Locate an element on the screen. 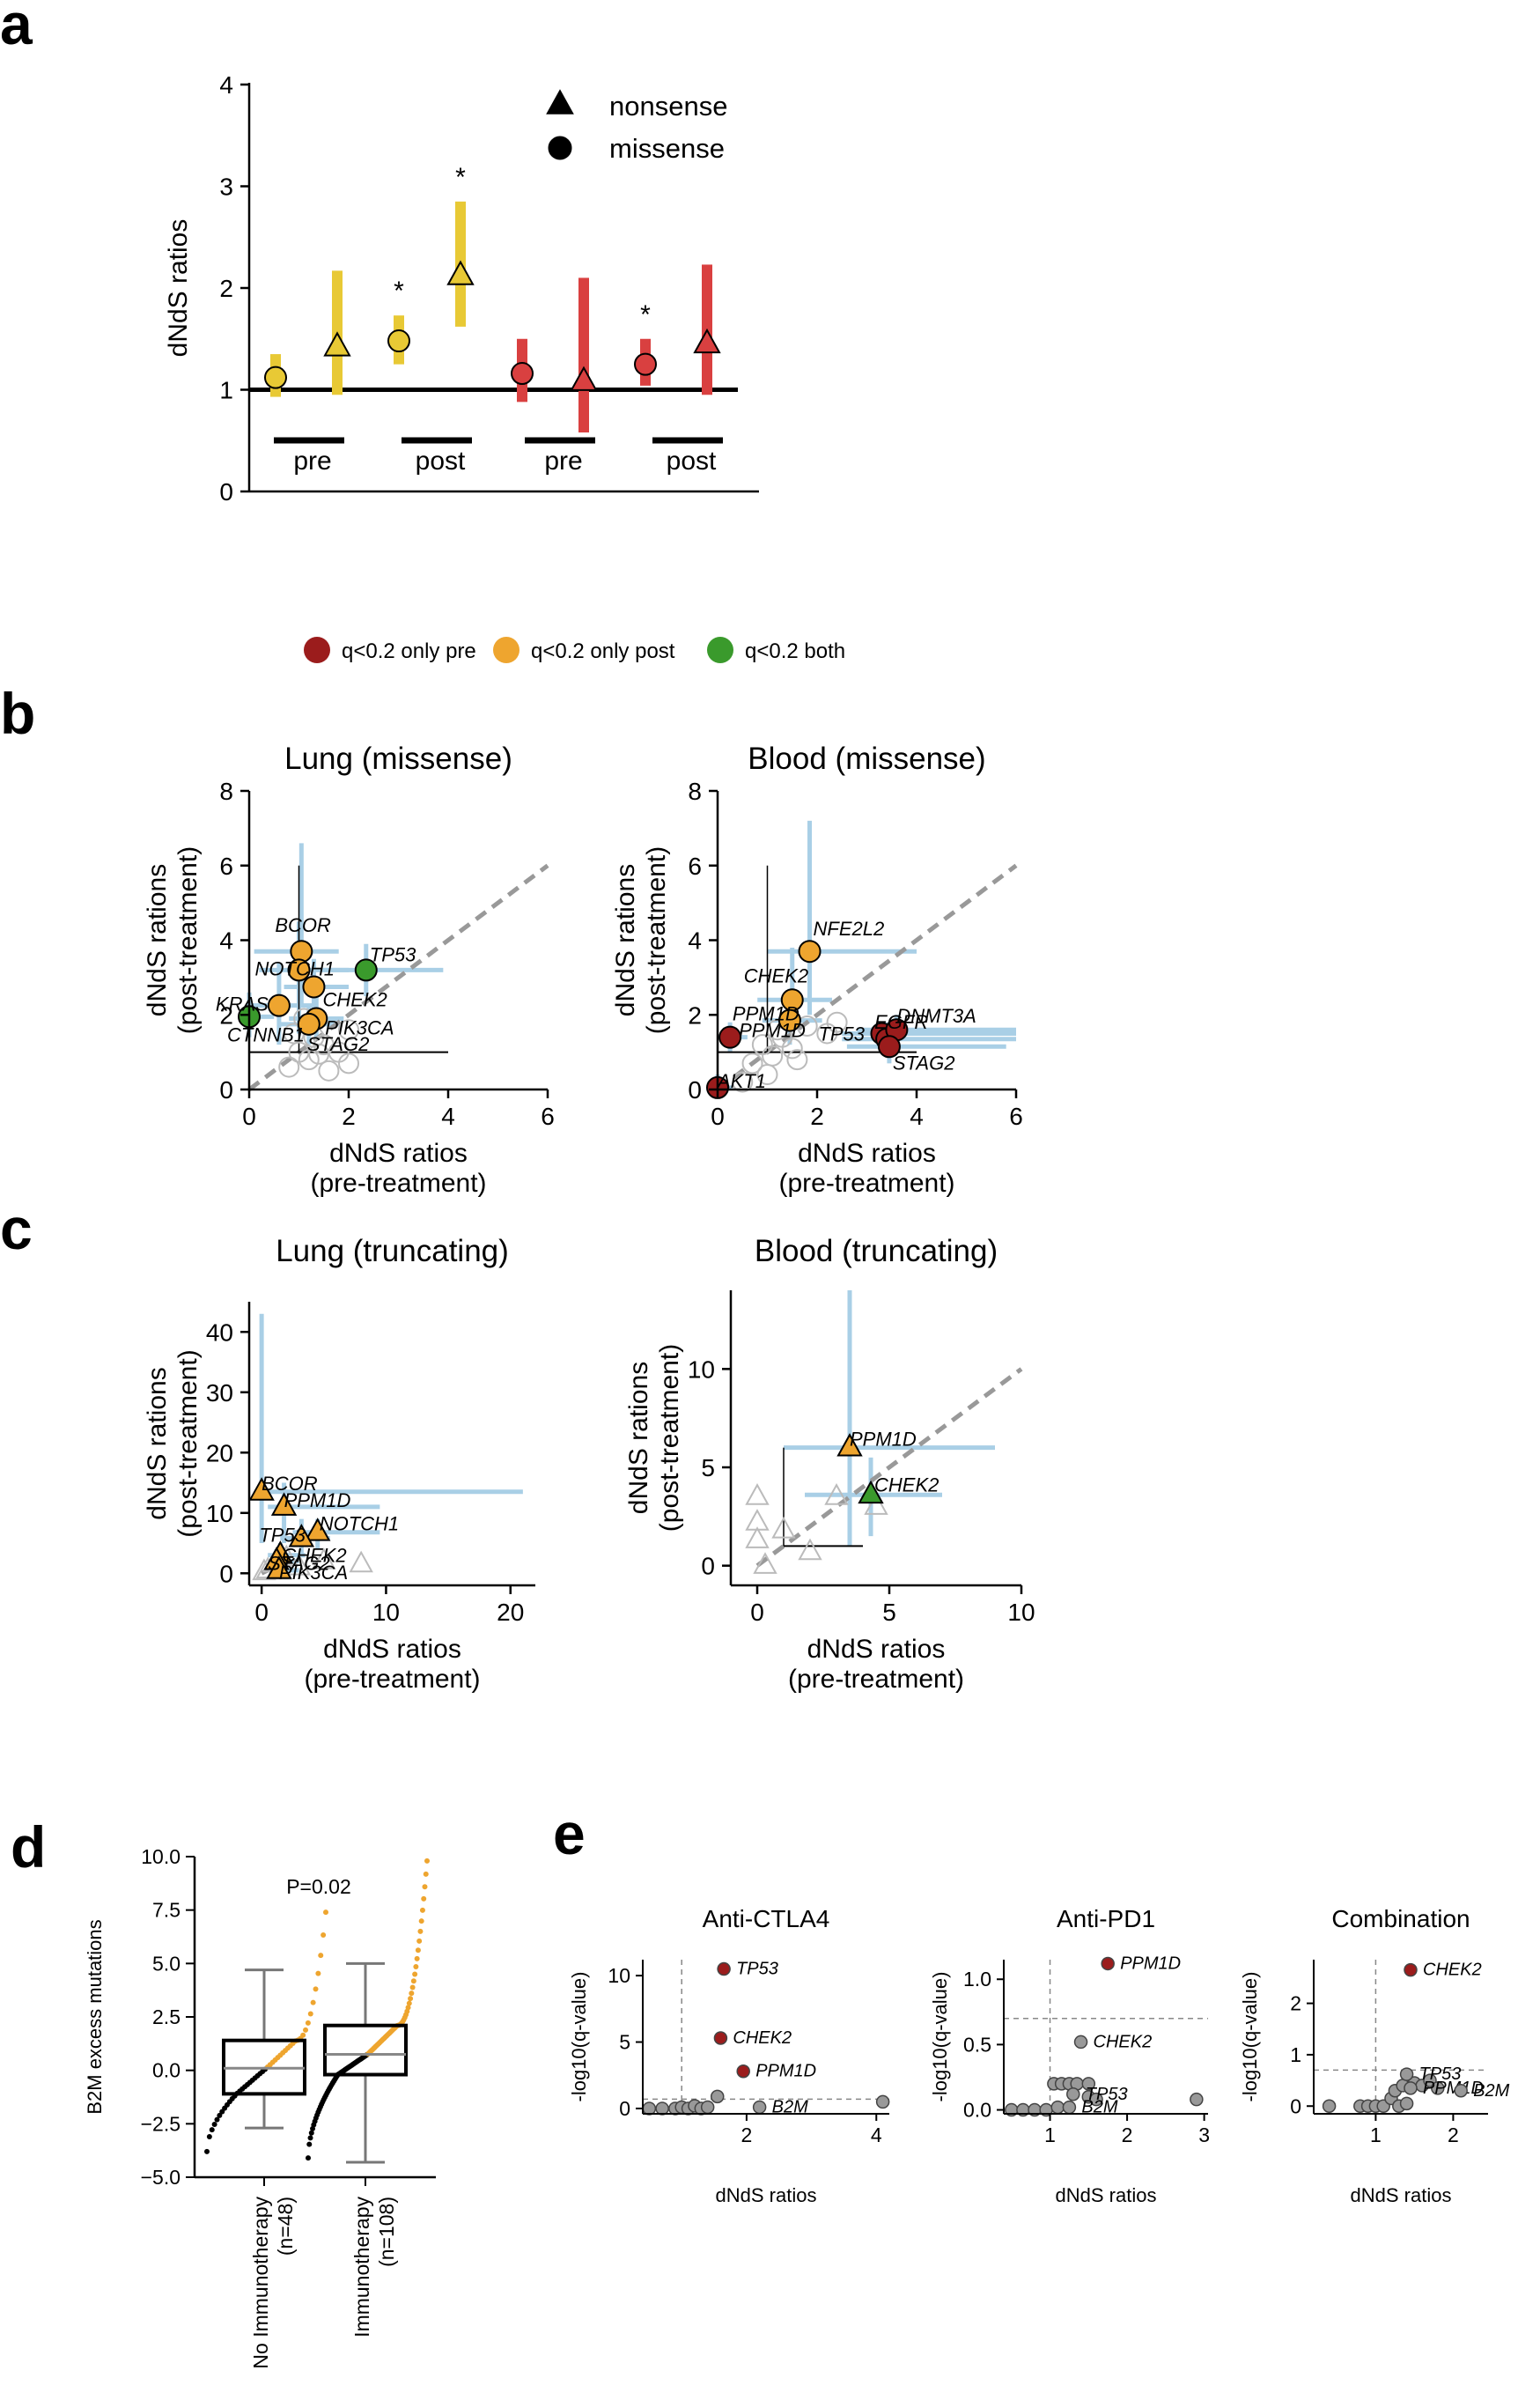 The height and width of the screenshot is (2393, 1540). b_blood-gene-label: TP53 is located at coordinates (841, 1034).